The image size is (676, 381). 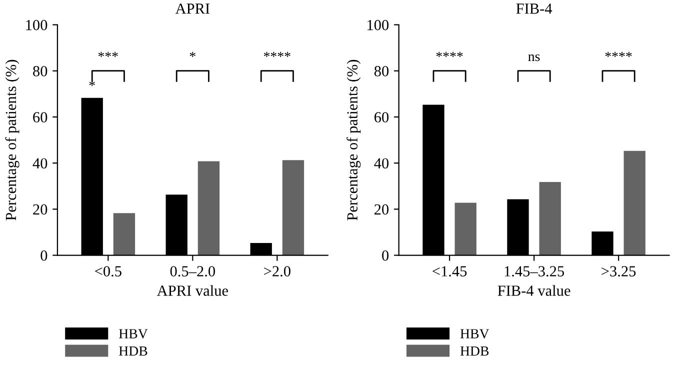 What do you see at coordinates (192, 271) in the screenshot?
I see `x-tick-label: 0.5–2.0` at bounding box center [192, 271].